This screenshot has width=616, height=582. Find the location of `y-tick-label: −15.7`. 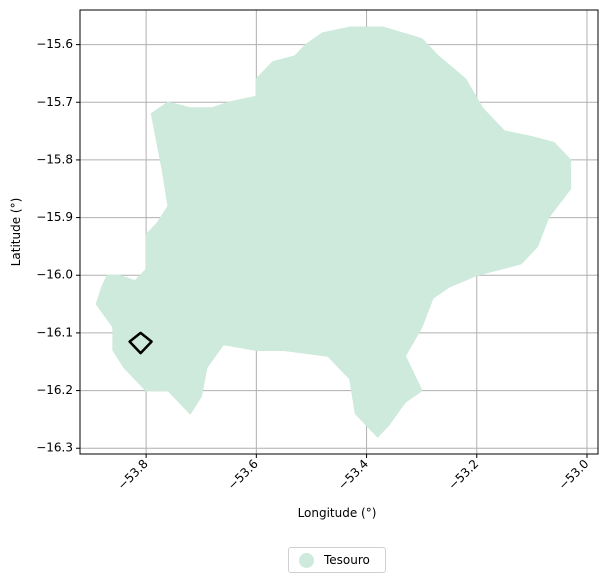

y-tick-label: −15.7 is located at coordinates (54, 102).